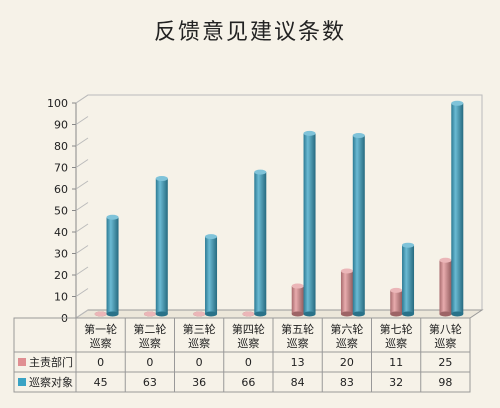 Image resolution: width=500 pixels, height=408 pixels. What do you see at coordinates (347, 382) in the screenshot?
I see `data-label-1-5: 83` at bounding box center [347, 382].